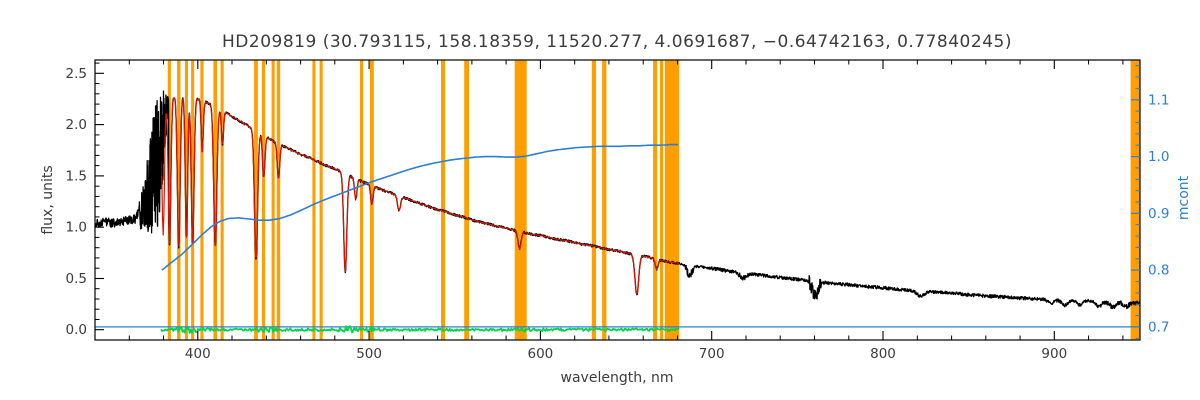 The width and height of the screenshot is (1200, 400). I want to click on y-left-tick-label: 1.5, so click(76, 176).